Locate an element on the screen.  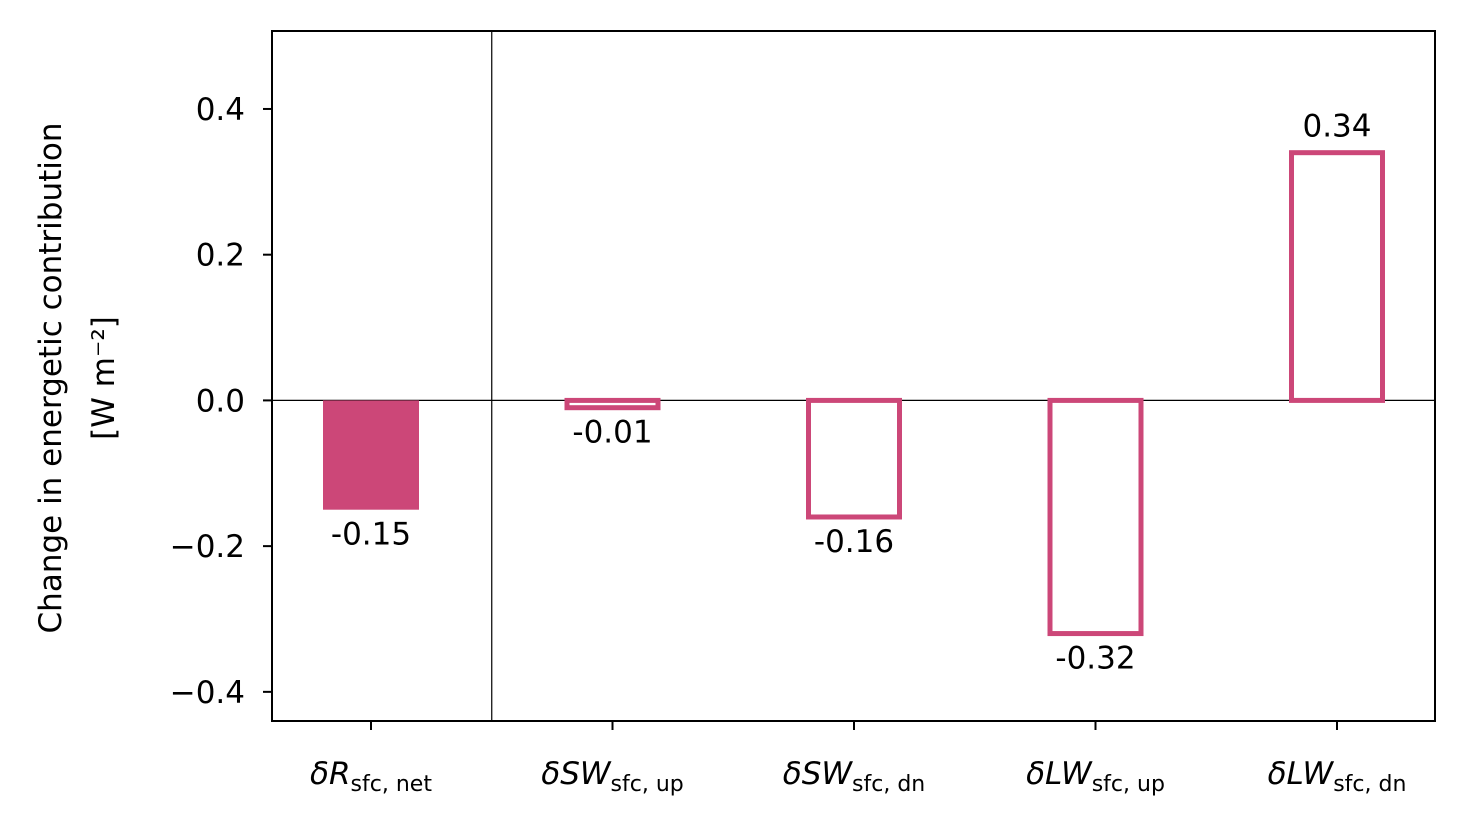
y-axis-ticks: −0.4 −0.2 0.0 0.2 0.4 is located at coordinates (221, 401).